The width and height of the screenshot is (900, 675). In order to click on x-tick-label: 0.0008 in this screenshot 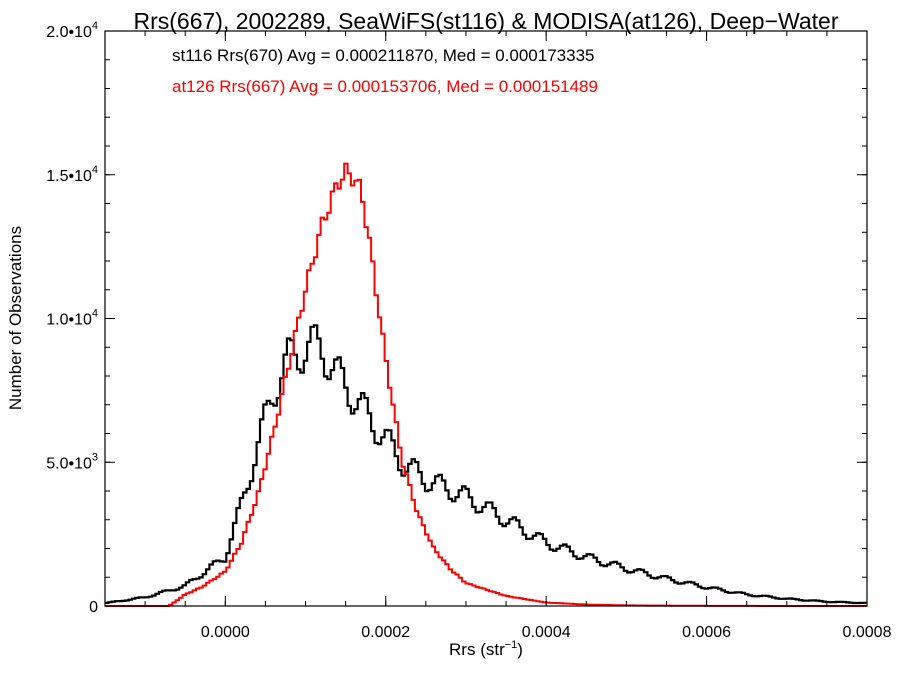, I will do `click(867, 632)`.